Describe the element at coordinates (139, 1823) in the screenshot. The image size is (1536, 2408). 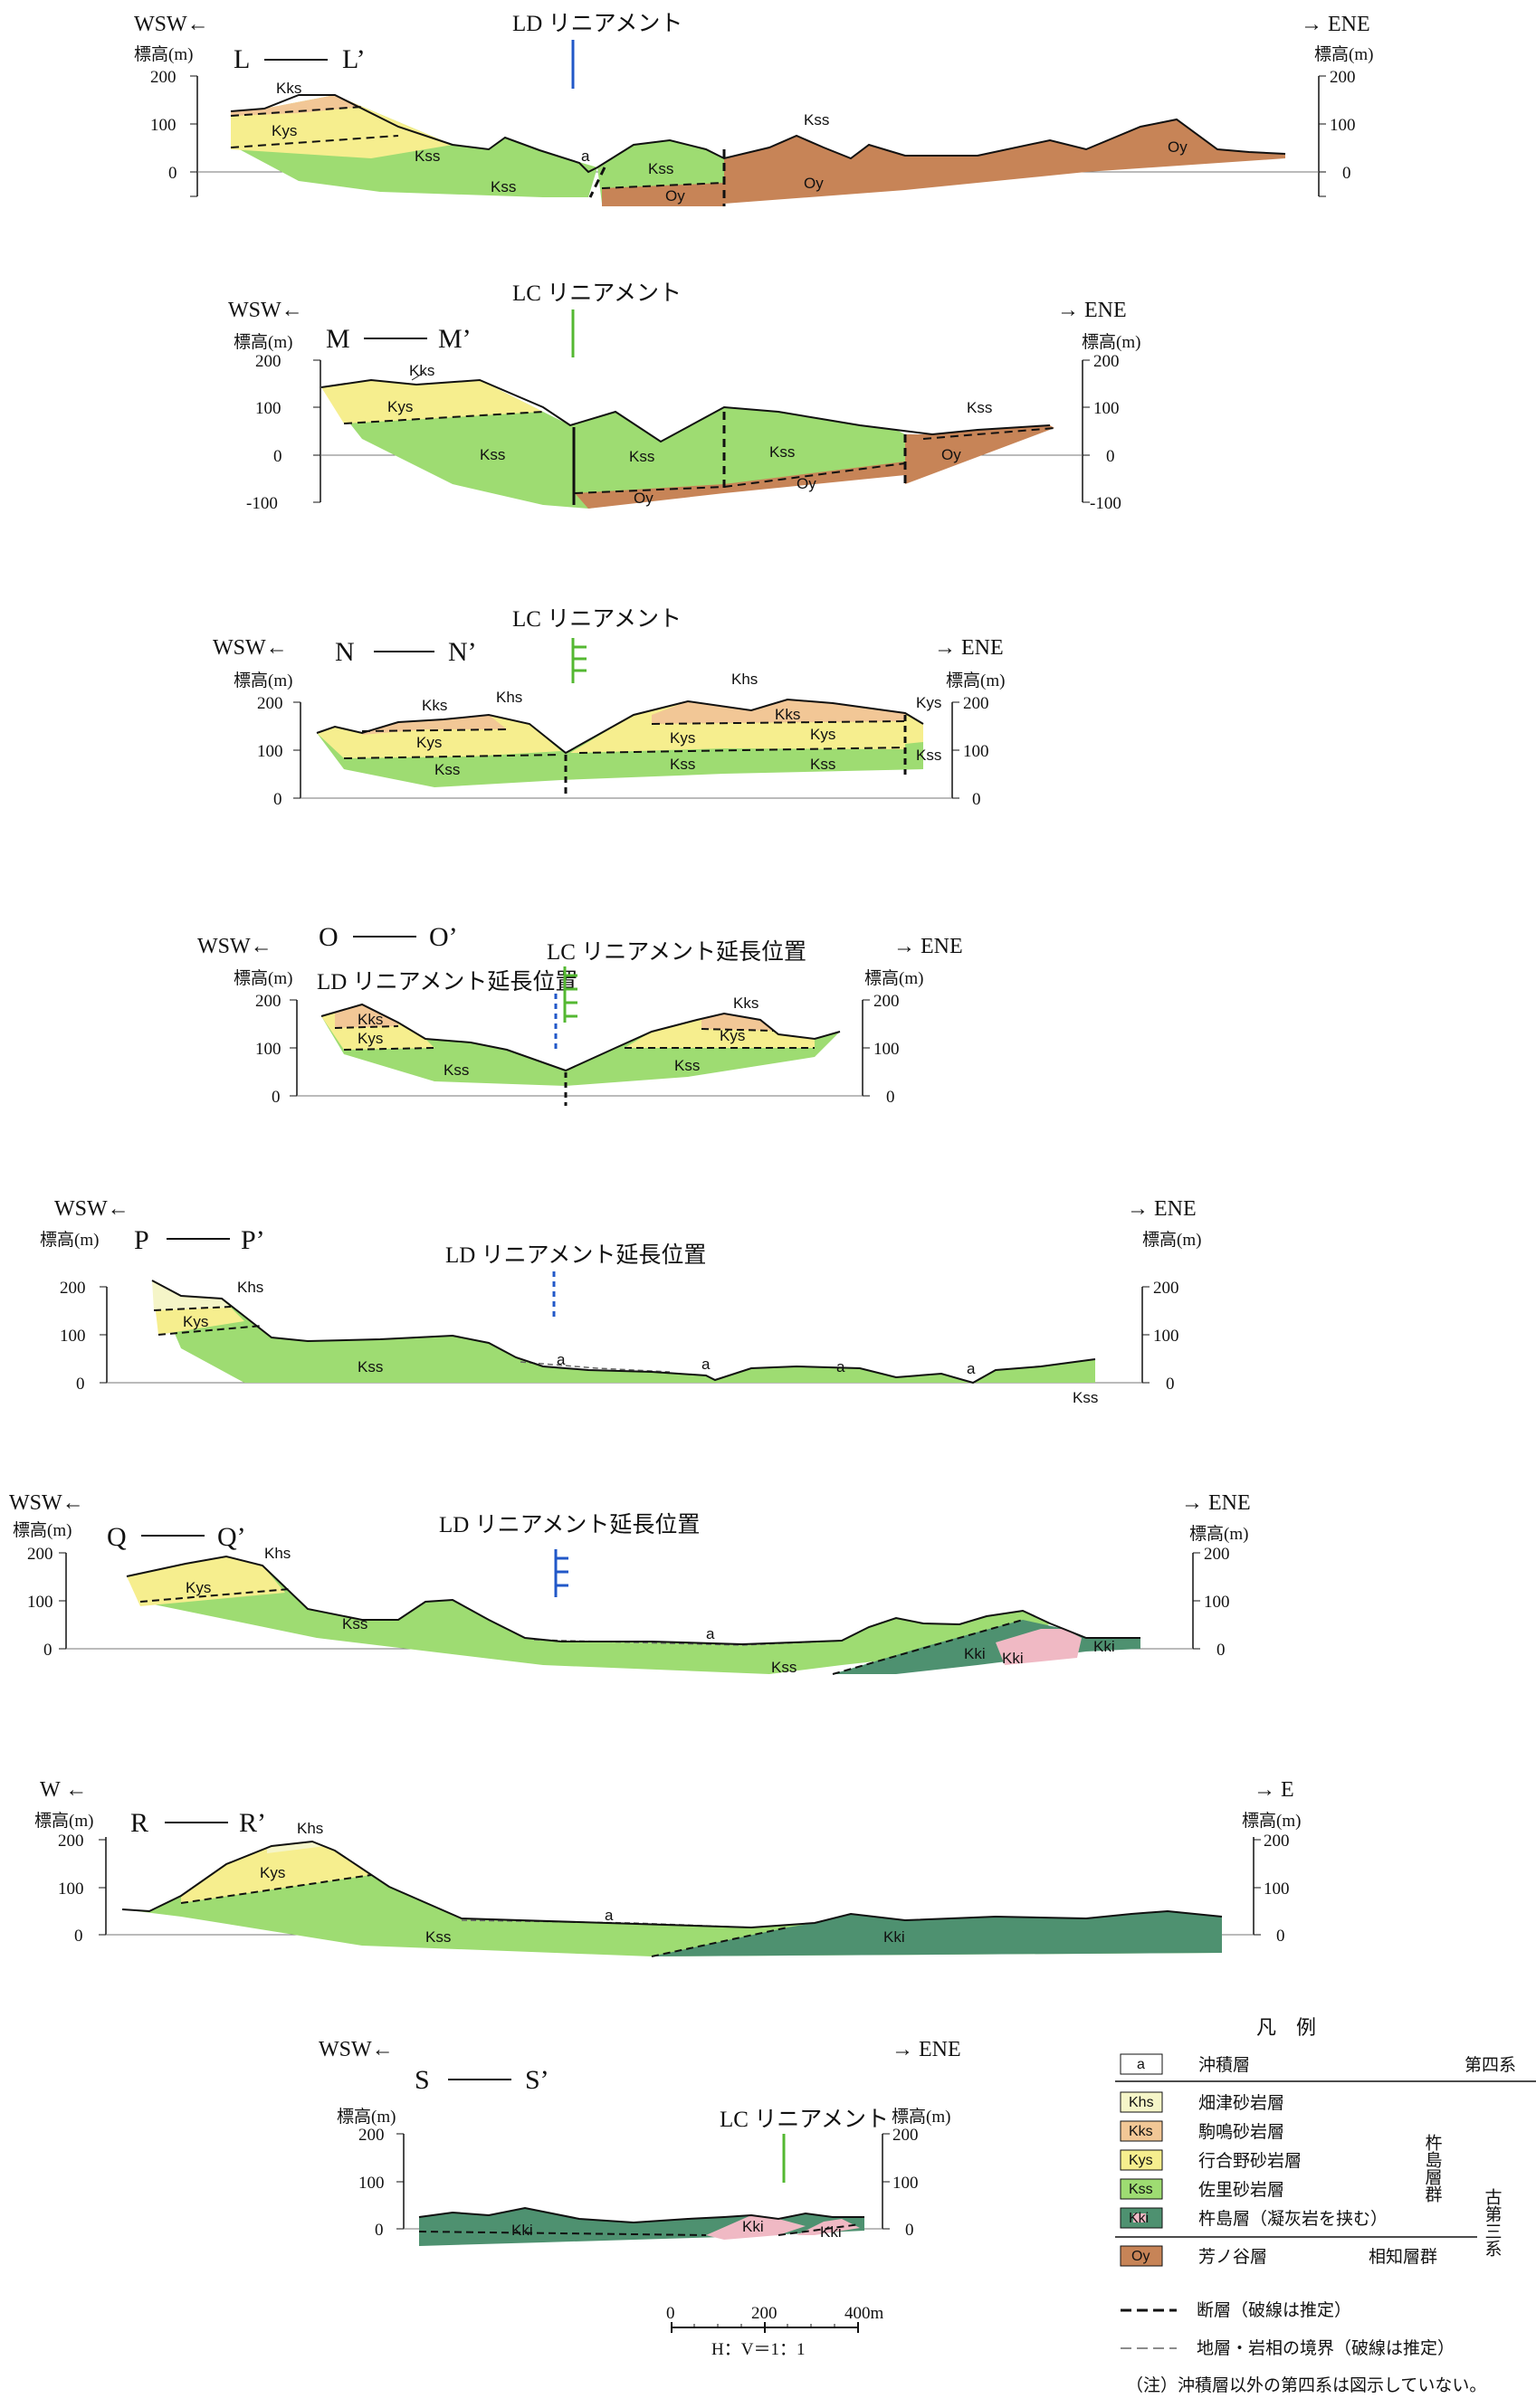
I see `section-name-left: R` at that location.